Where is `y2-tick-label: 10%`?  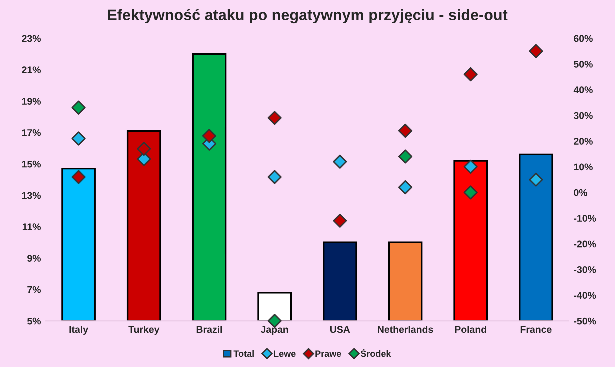
y2-tick-label: 10% is located at coordinates (583, 167).